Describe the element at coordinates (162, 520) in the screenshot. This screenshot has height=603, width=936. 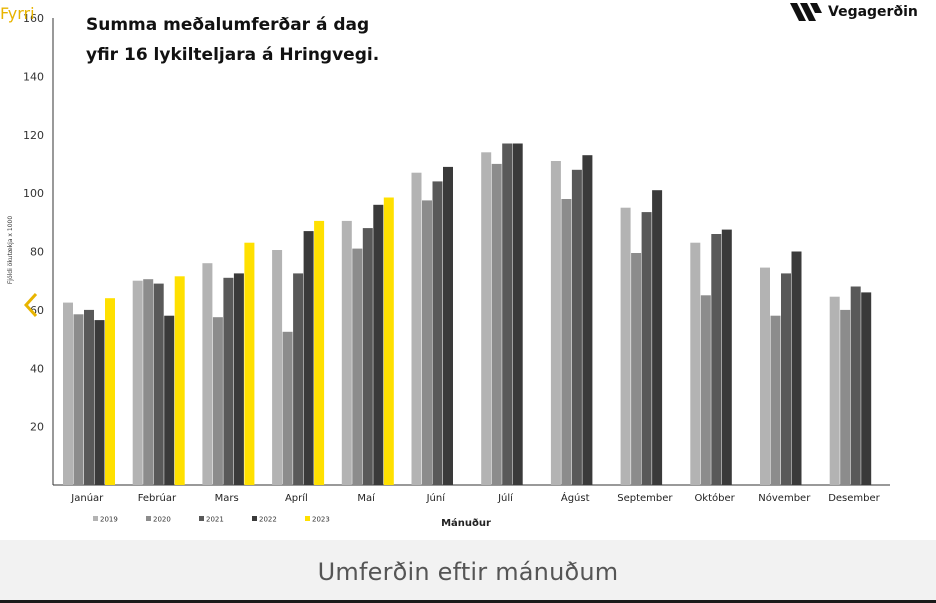
I see `legend-label-2020: 2020` at that location.